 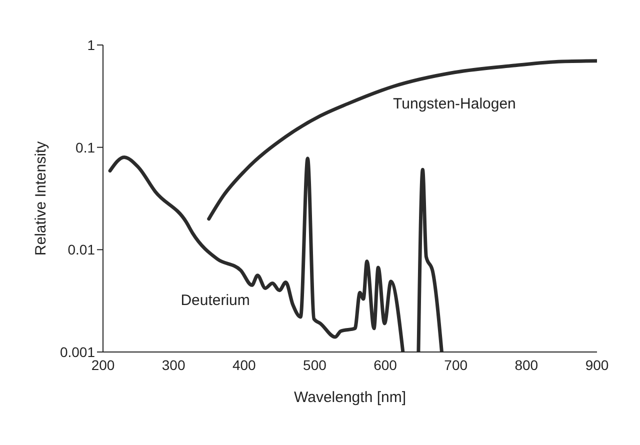 What do you see at coordinates (526, 364) in the screenshot?
I see `x-tick-label: 800` at bounding box center [526, 364].